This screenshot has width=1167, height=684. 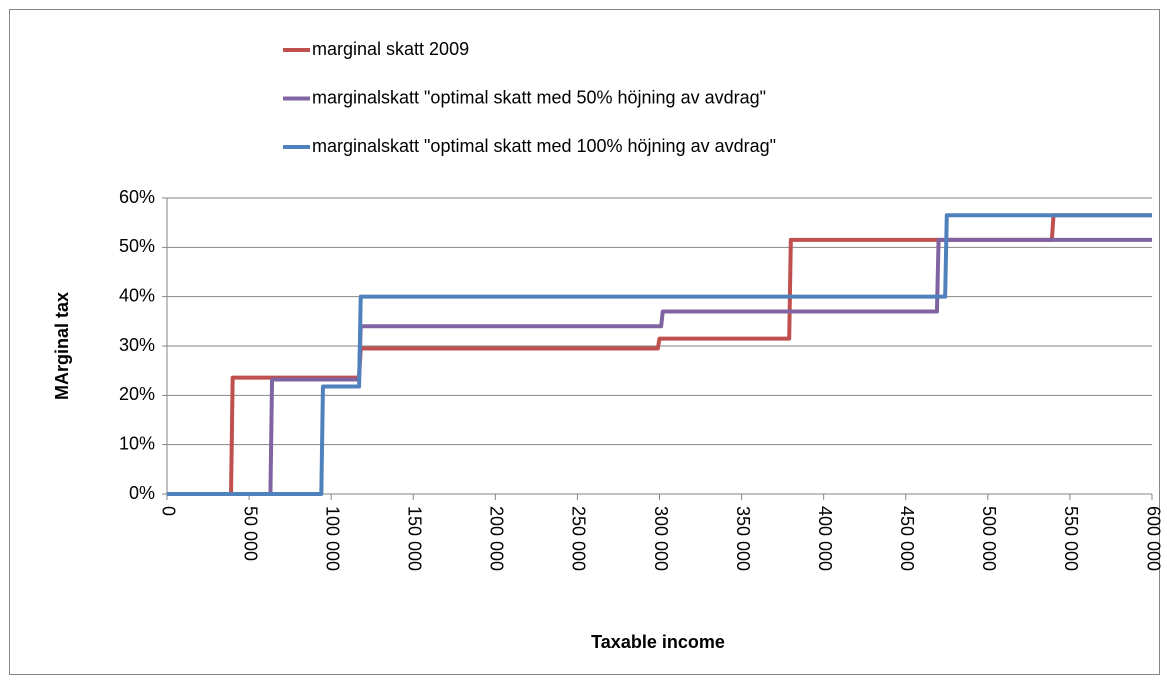 What do you see at coordinates (1153, 538) in the screenshot?
I see `x-tick-label: 600 000` at bounding box center [1153, 538].